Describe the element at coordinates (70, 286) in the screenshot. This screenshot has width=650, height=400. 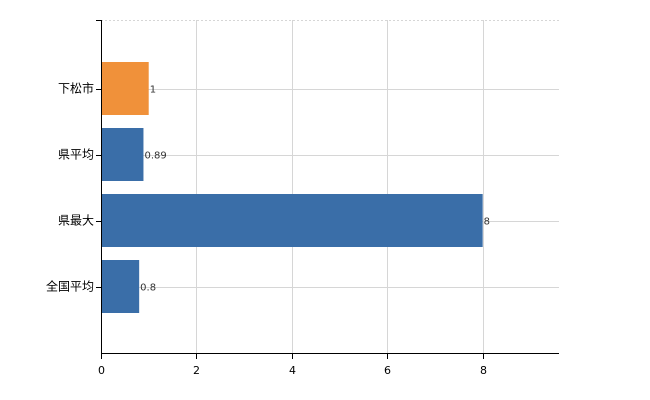
I see `category-label: 全国平均` at that location.